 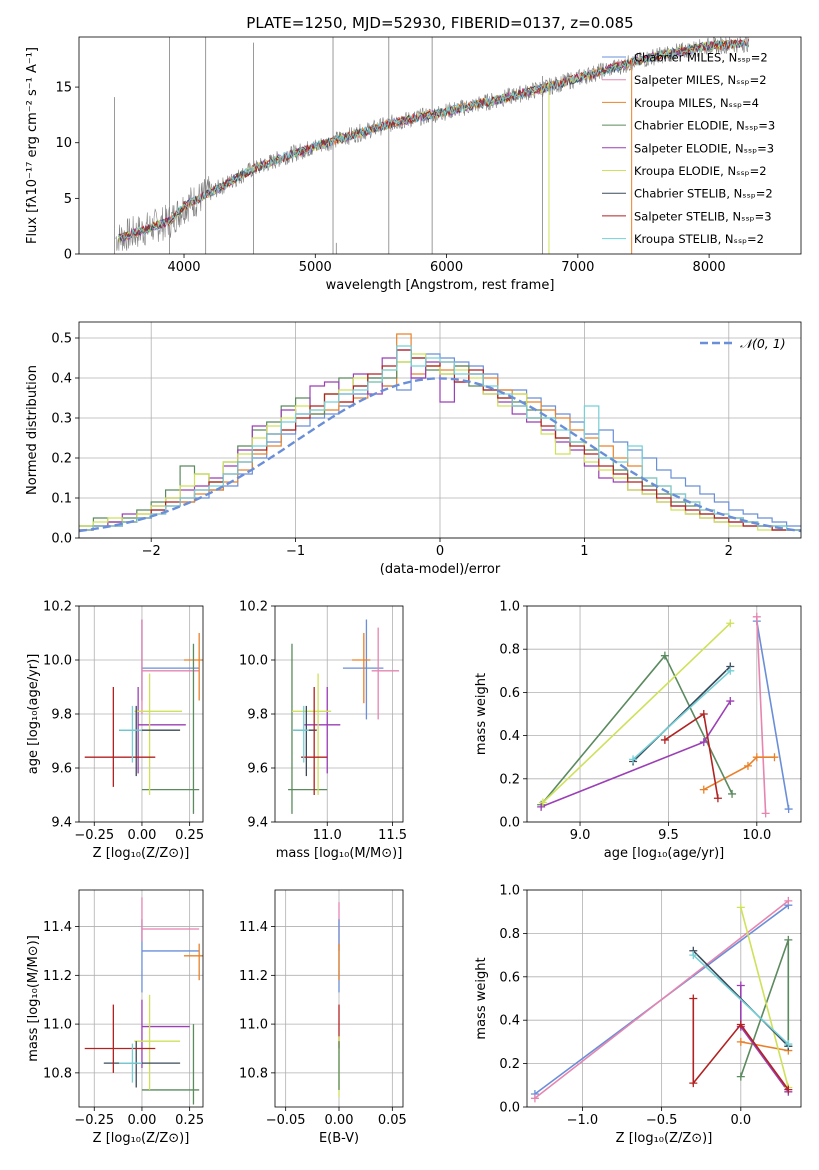 I want to click on legend-label-salpeter_stelib: Salpeter STELIB, Nₛₛₚ=3, so click(x=703, y=216).